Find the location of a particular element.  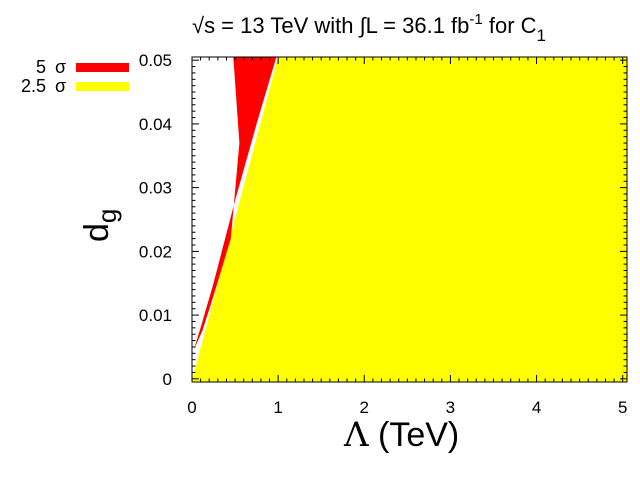

y-axis-label-subscript: g is located at coordinates (107, 216).